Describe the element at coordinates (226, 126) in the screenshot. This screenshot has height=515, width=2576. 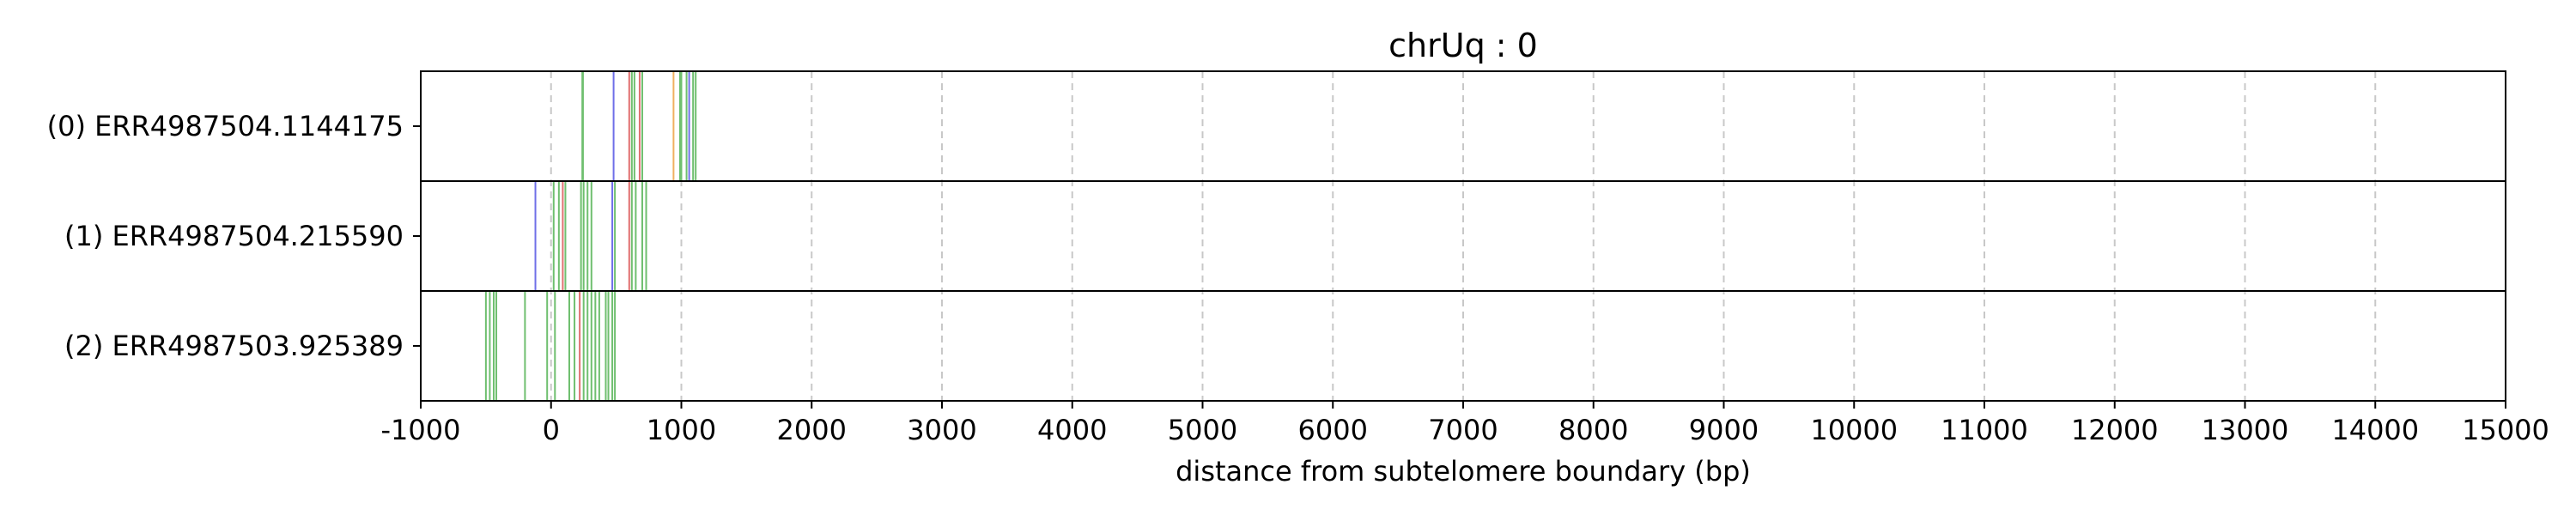
I see `row-label: (0) ERR4987504.1144175` at that location.